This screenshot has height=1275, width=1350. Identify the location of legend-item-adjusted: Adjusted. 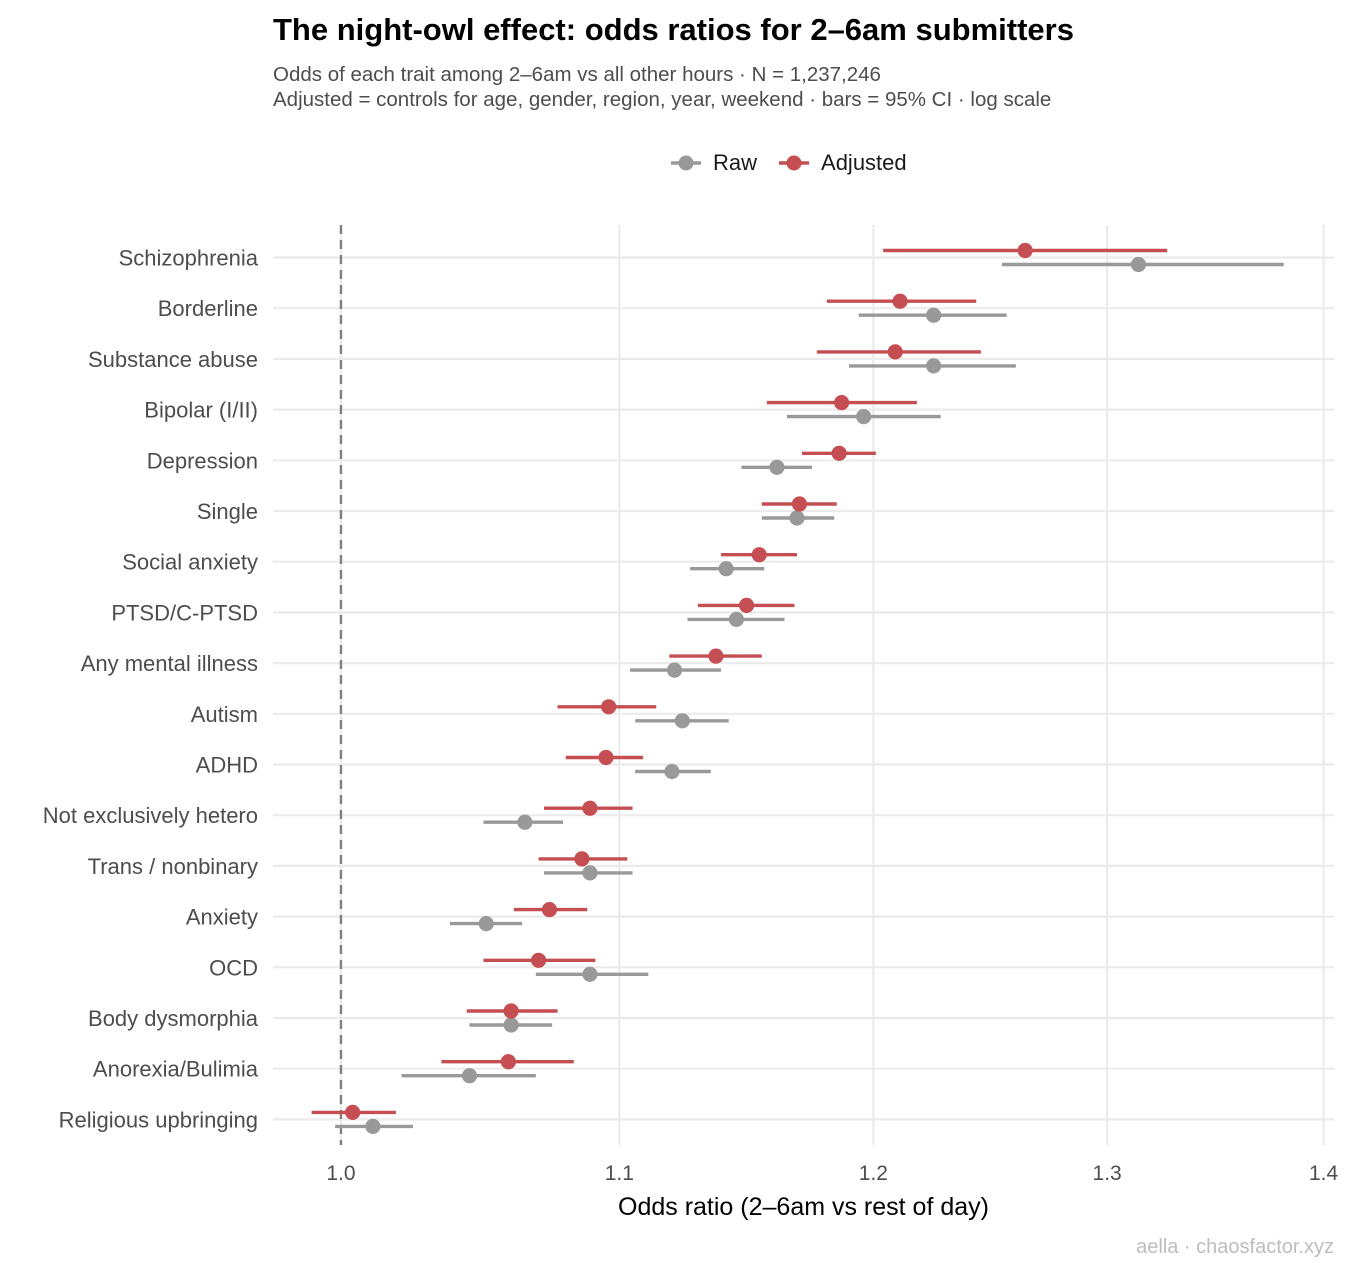
(842, 163).